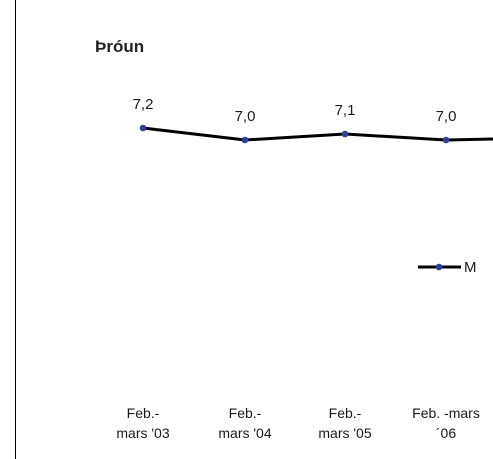 This screenshot has width=493, height=459. I want to click on data-label-1: 7,2, so click(143, 104).